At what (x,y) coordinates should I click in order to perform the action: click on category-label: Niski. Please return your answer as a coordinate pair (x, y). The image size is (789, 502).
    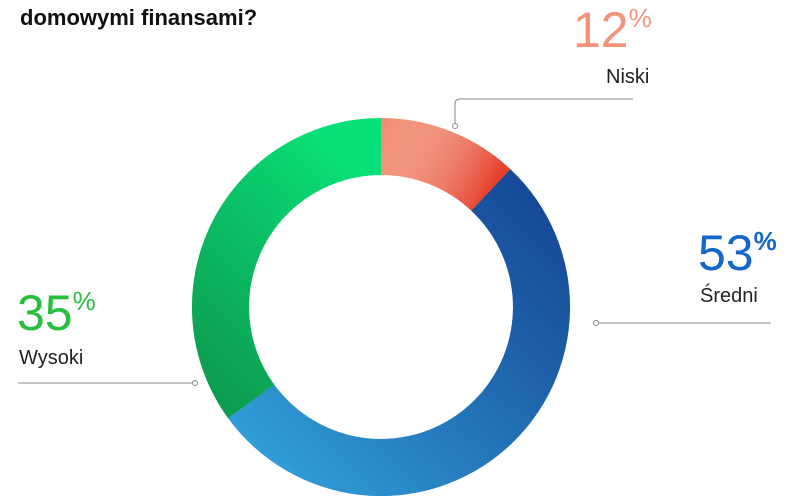
    Looking at the image, I should click on (627, 77).